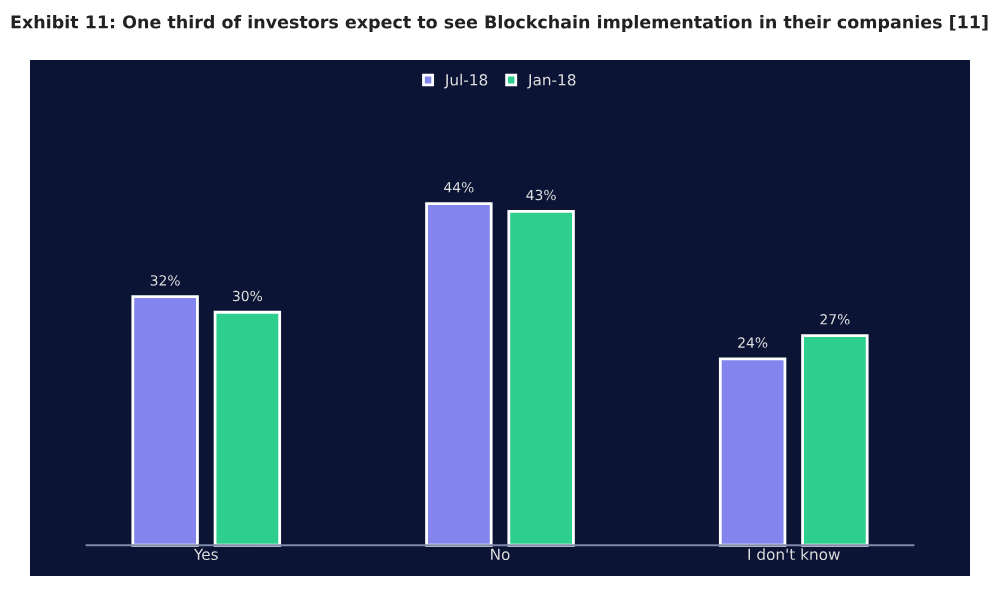  I want to click on chart-title: Exhibit 11: One third of investors expect to see Blockchain implementation in their companies [11], so click(499, 23).